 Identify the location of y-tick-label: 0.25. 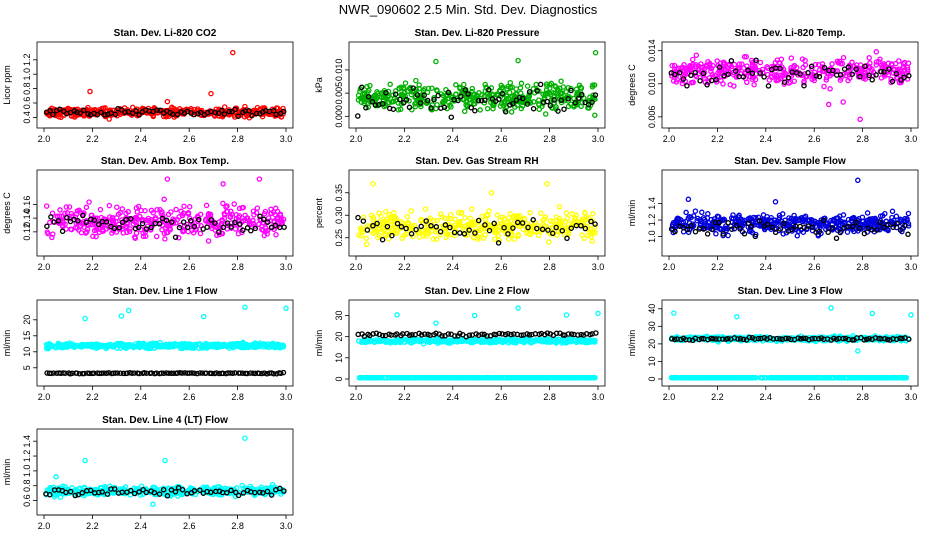
(339, 238).